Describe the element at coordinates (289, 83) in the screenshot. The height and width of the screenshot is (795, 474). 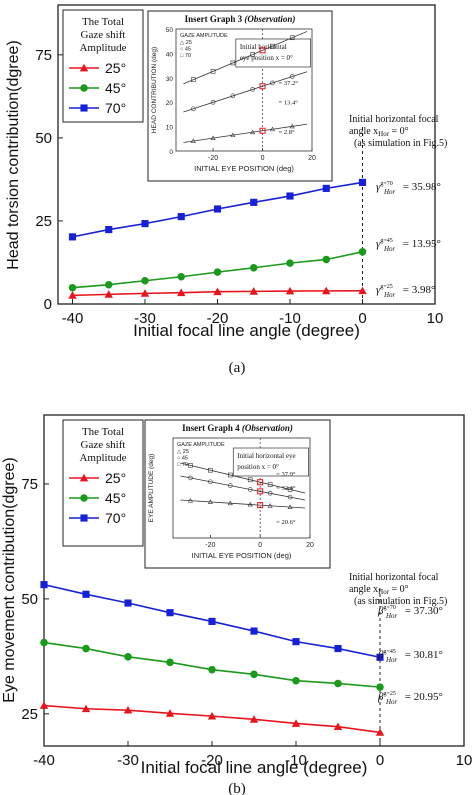
I see `inset-readout: = 37.2°` at that location.